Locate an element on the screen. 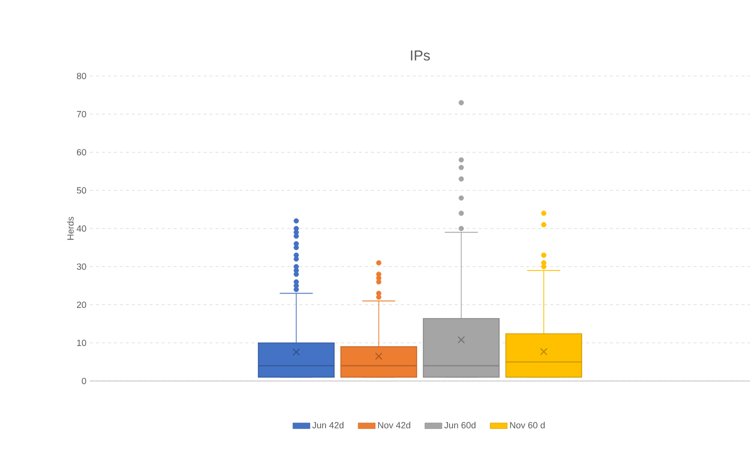 This screenshot has width=753, height=457. y-tick-label: 70 is located at coordinates (81, 114).